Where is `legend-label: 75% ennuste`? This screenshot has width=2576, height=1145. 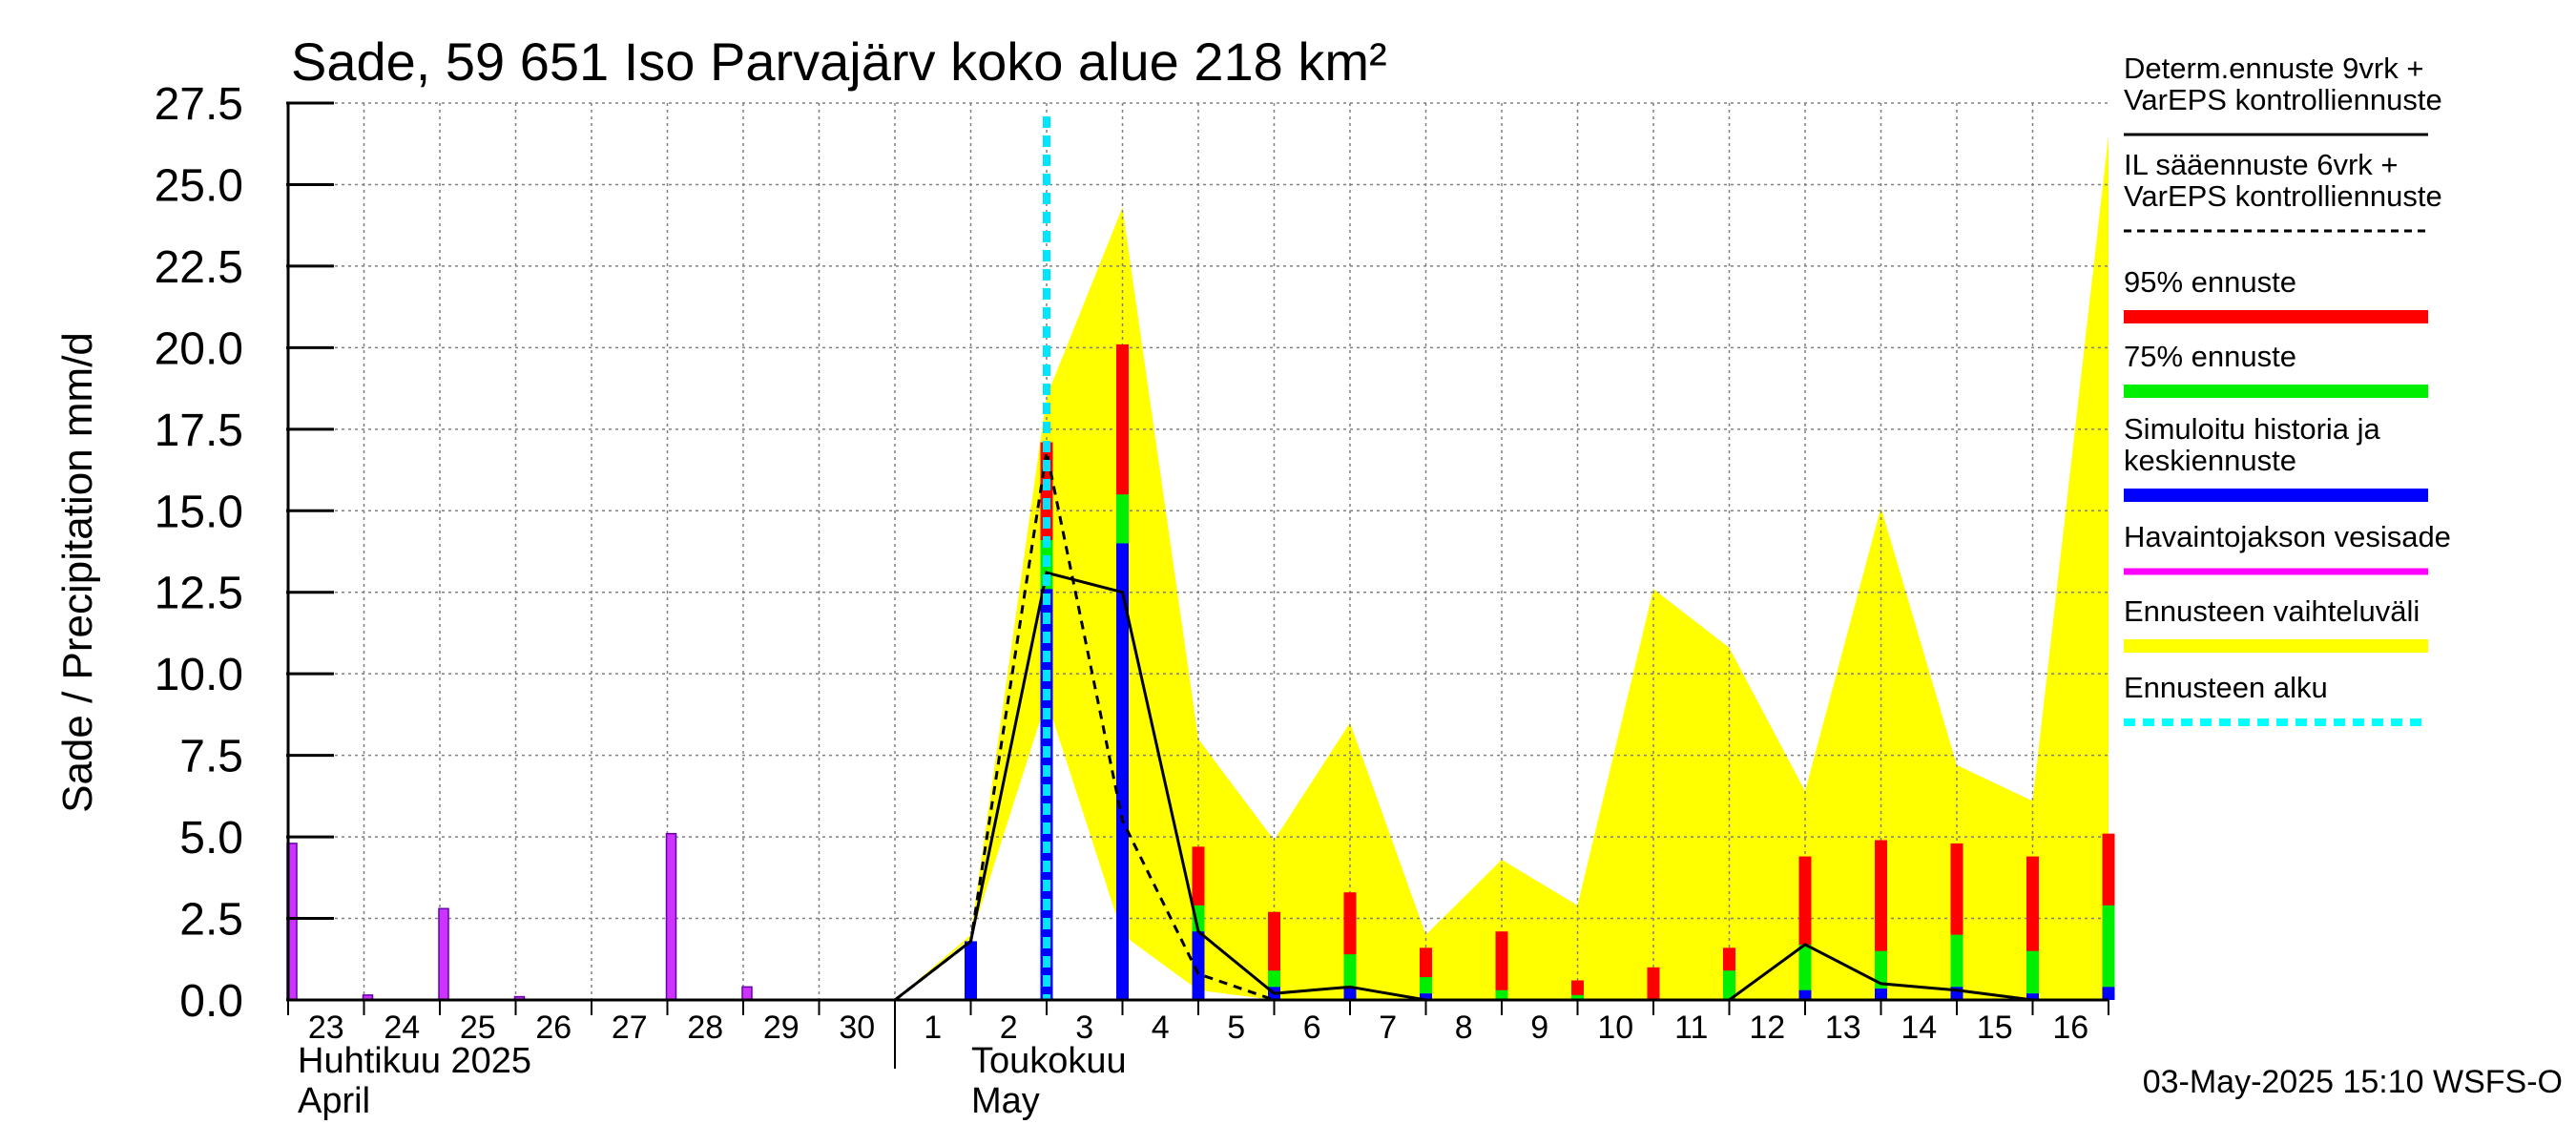 legend-label: 75% ennuste is located at coordinates (2210, 356).